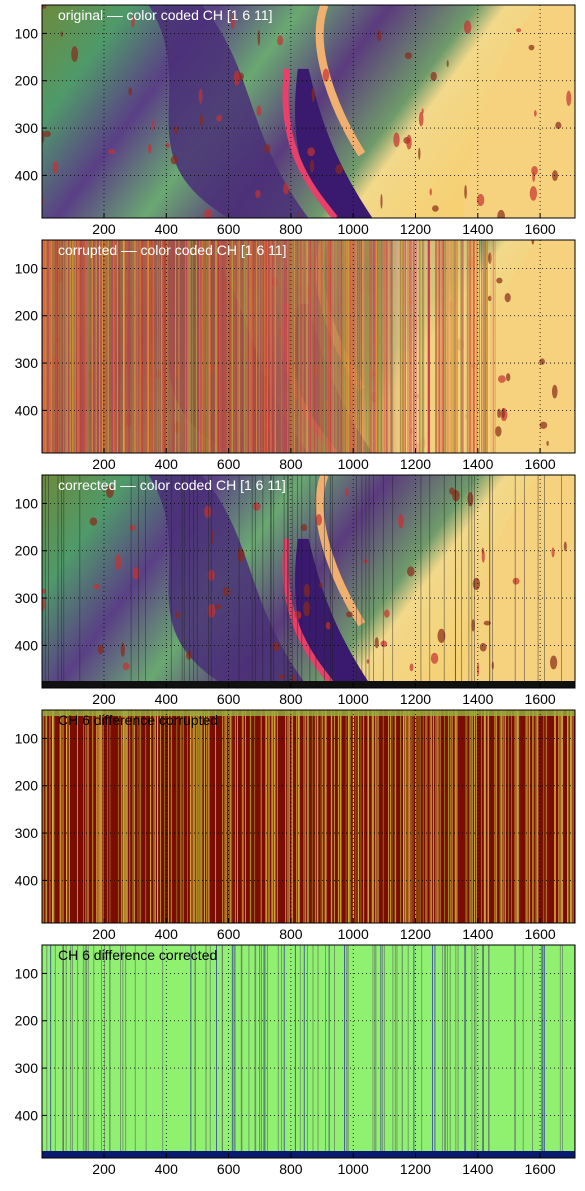 The width and height of the screenshot is (585, 1191). I want to click on x-tick-label: 200, so click(104, 229).